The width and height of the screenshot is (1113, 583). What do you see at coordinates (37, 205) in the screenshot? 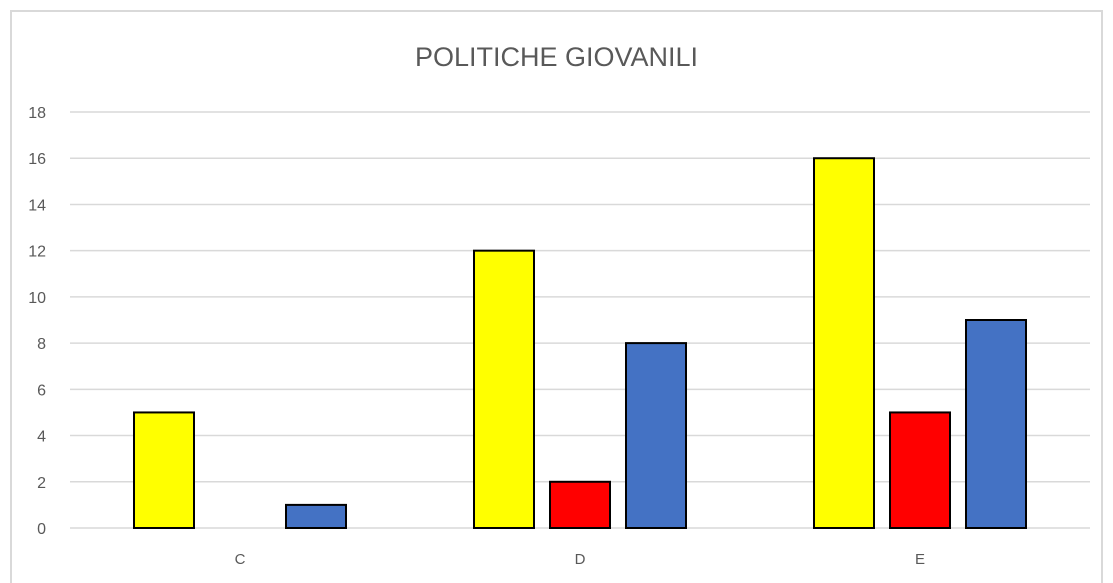
I see `y-tick-label-14: 14` at bounding box center [37, 205].